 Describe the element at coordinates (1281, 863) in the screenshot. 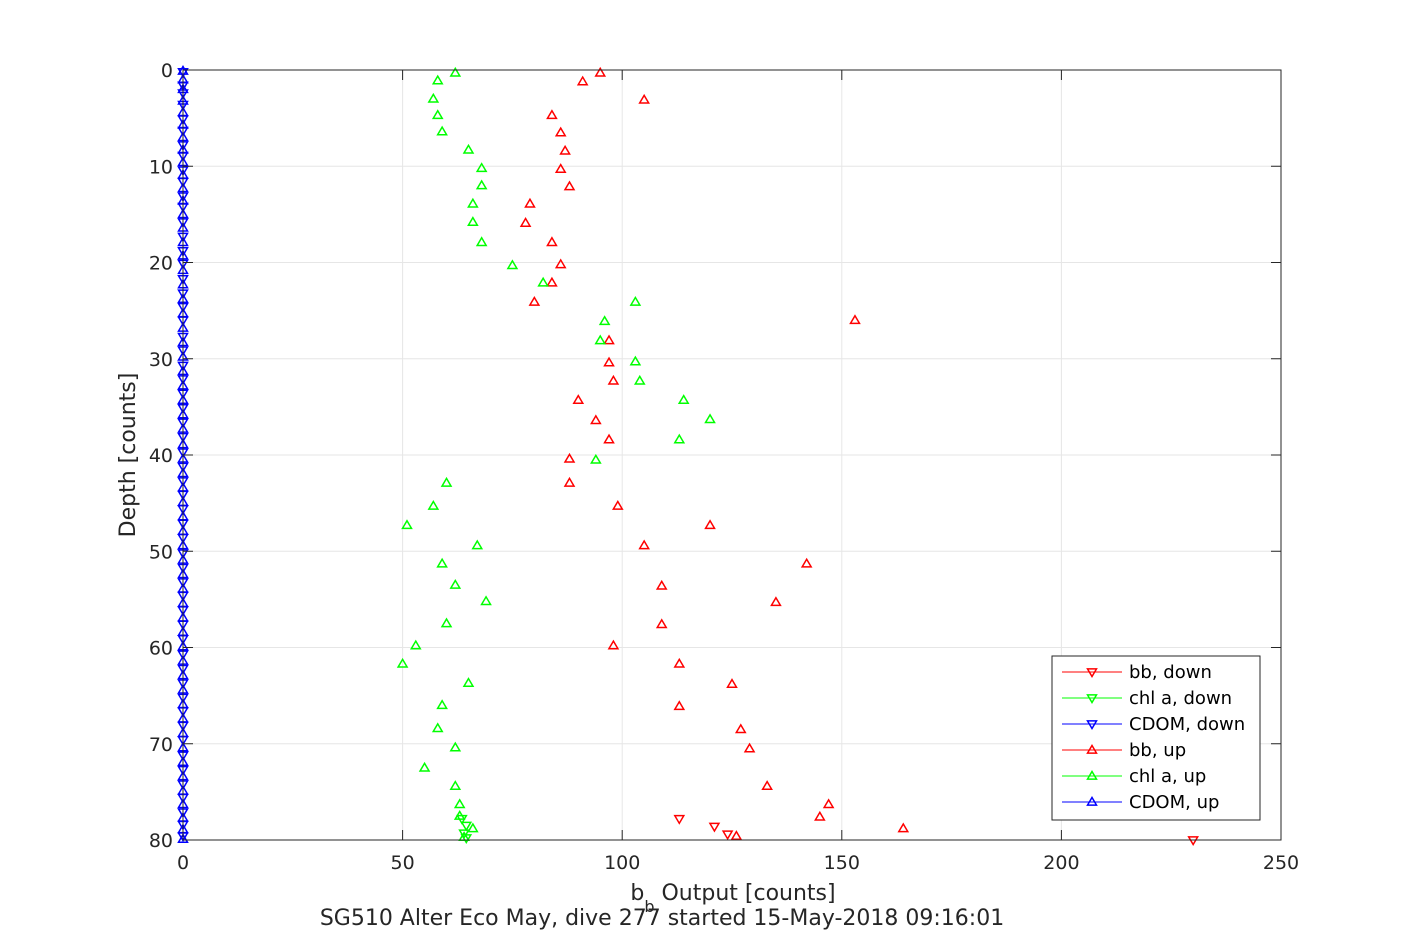

I see `x-tick-label: 250` at that location.